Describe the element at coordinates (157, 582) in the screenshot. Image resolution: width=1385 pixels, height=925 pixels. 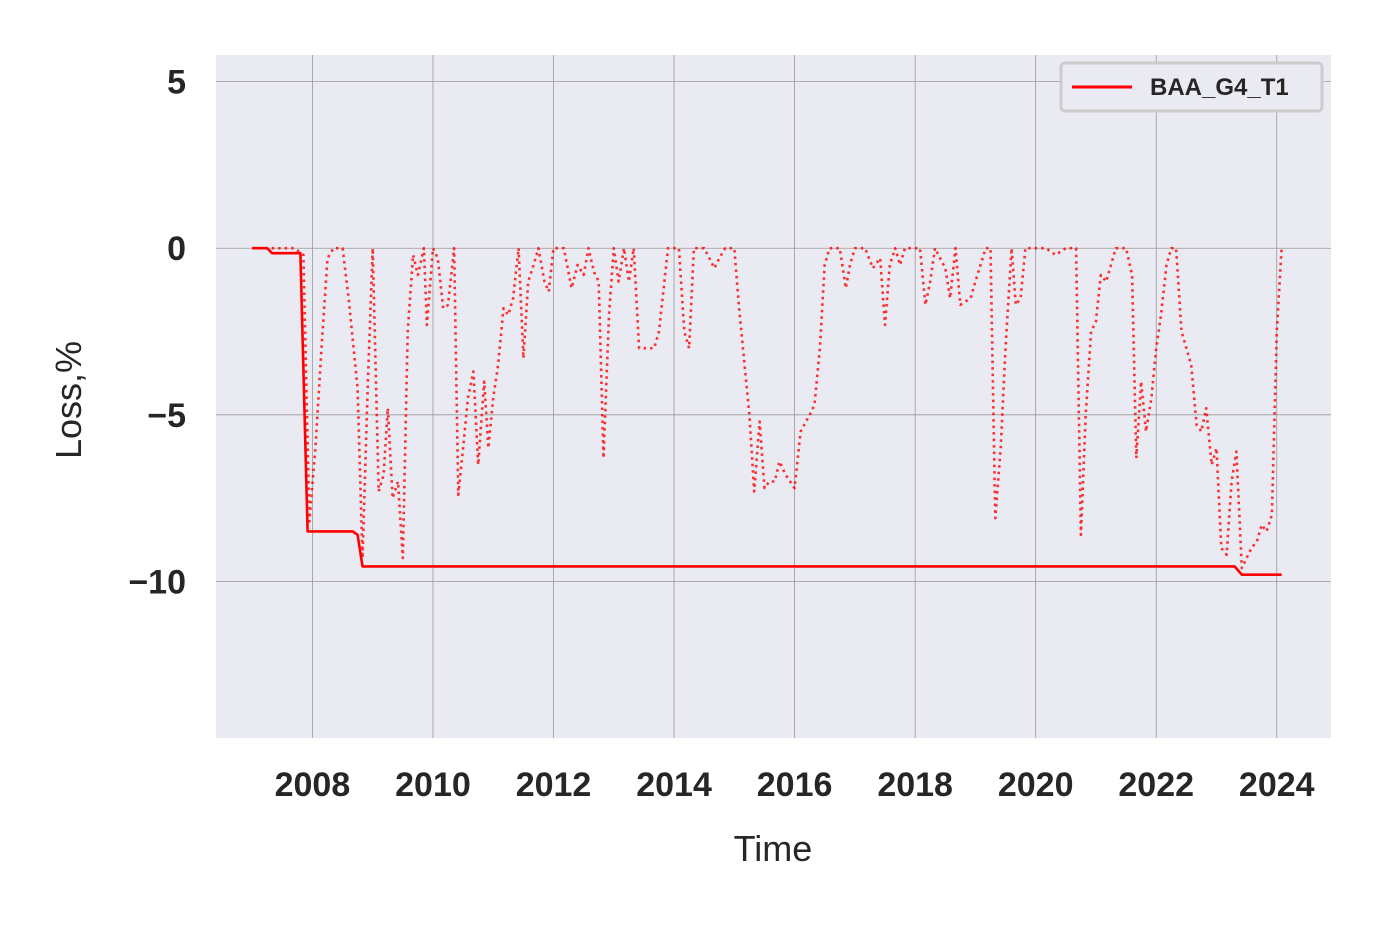
I see `y-tick-label: −10` at that location.